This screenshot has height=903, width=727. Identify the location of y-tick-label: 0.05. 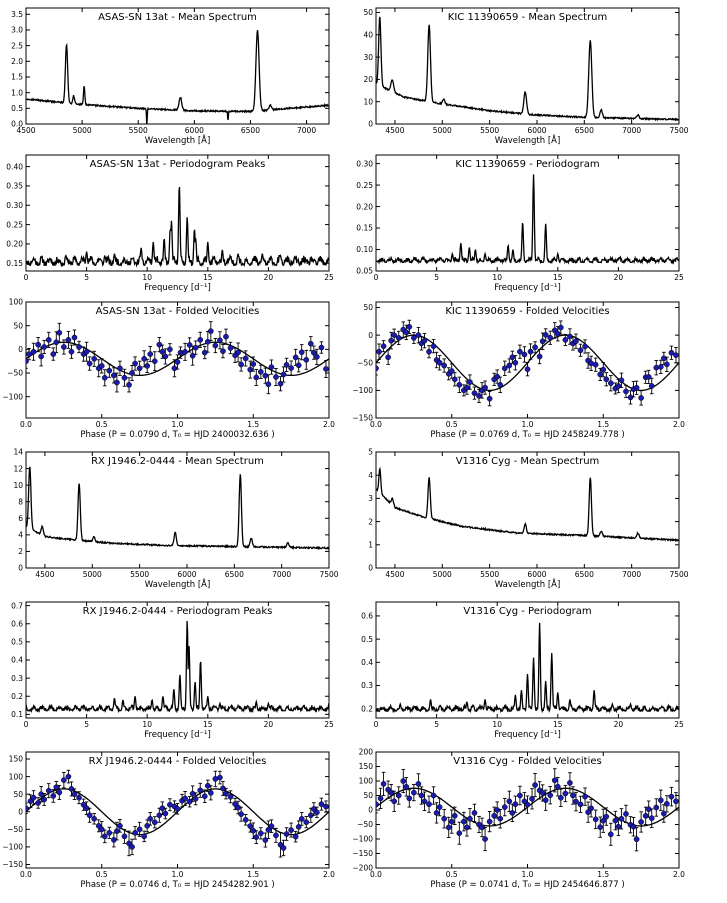
(364, 271).